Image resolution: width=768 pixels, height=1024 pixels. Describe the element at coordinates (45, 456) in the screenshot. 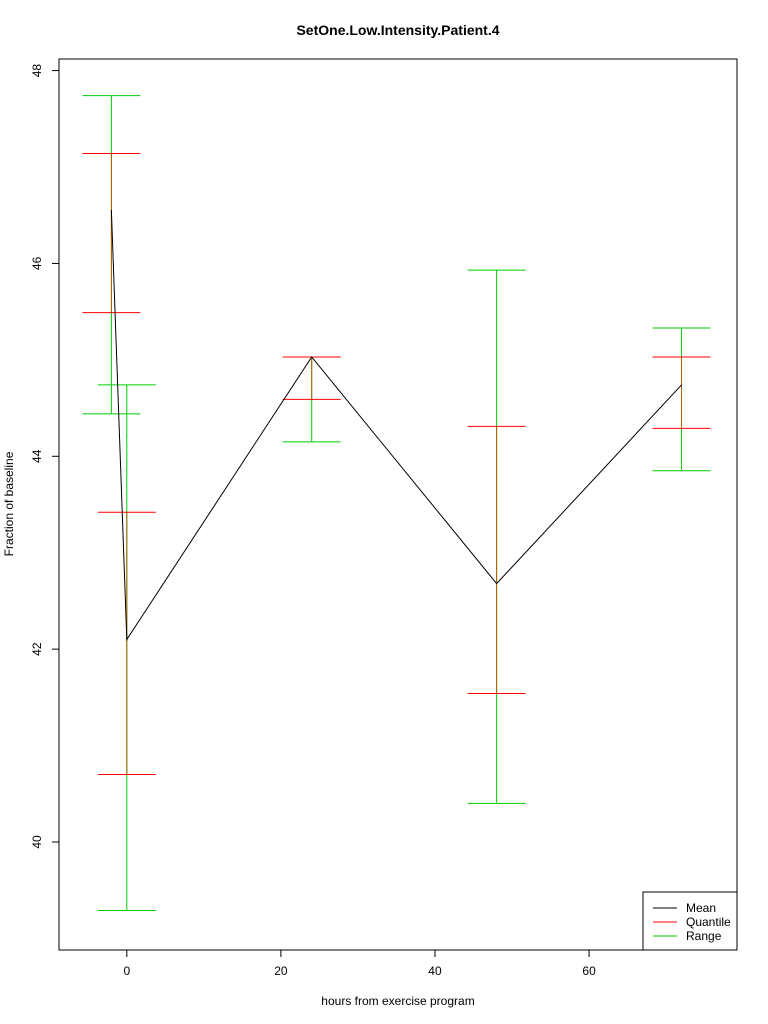

I see `y-axis: 40 42 44 46 48` at that location.